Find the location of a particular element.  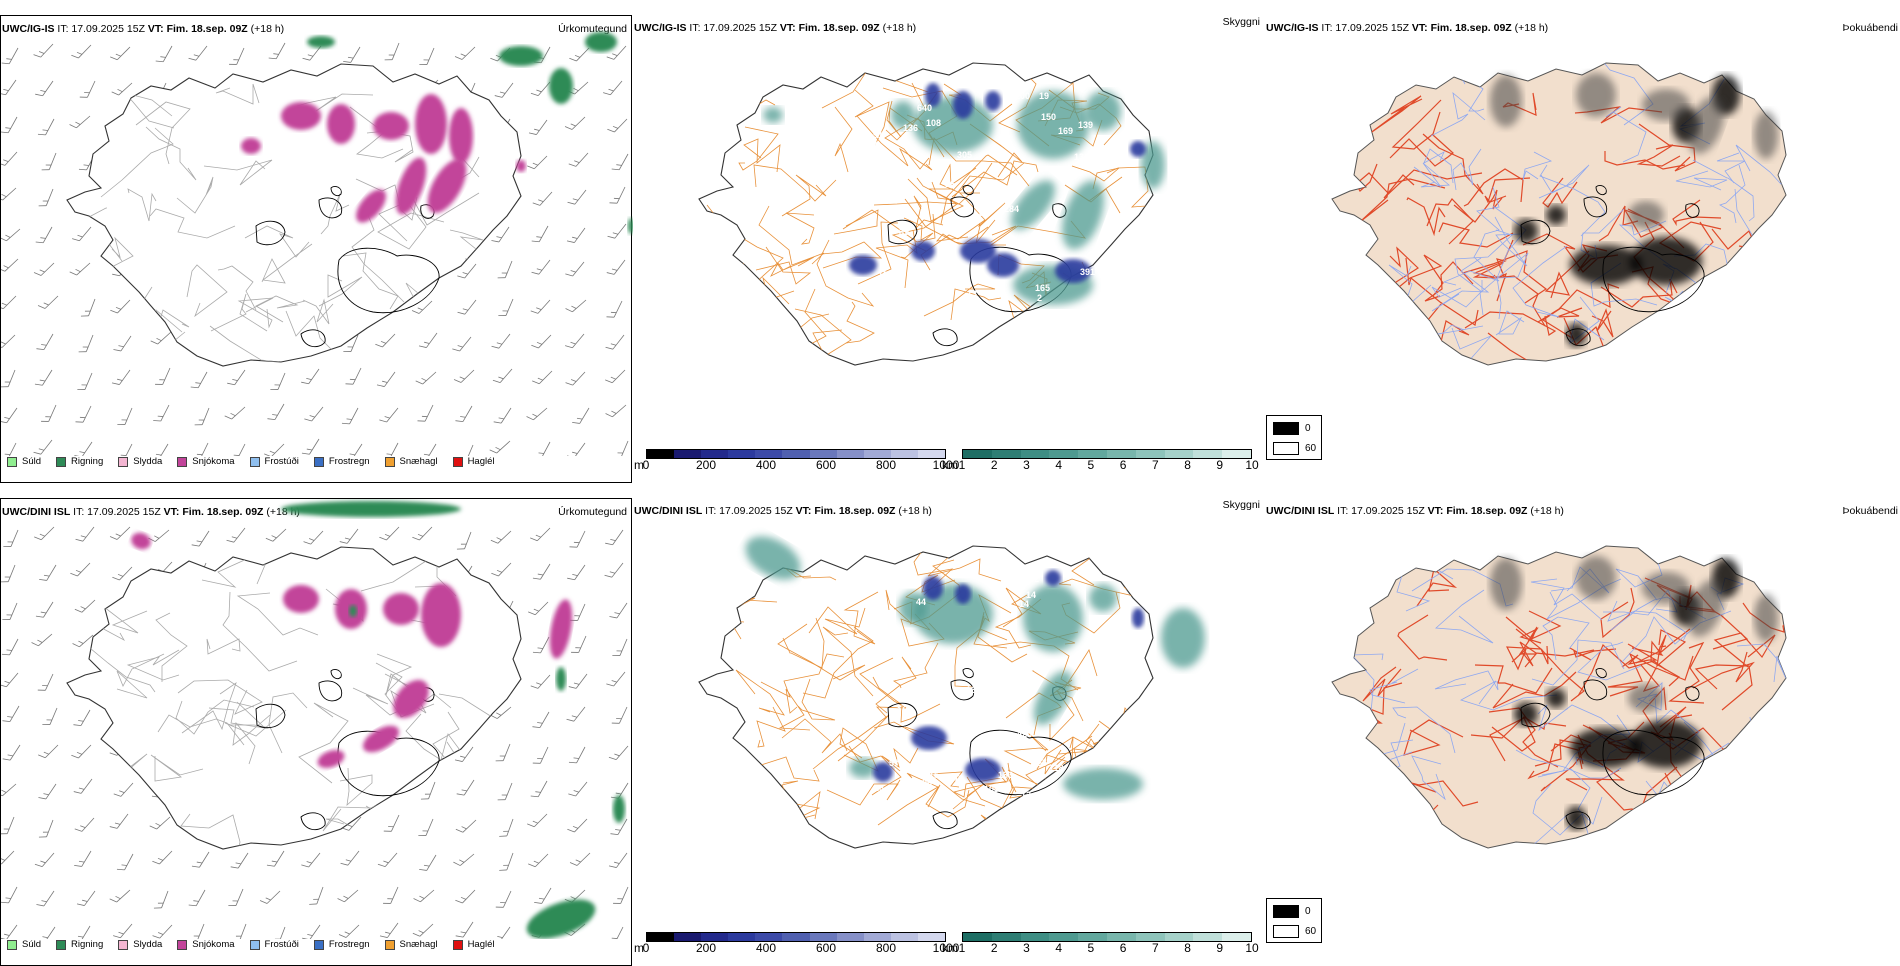

elevation-label: 640 is located at coordinates (924, 108).